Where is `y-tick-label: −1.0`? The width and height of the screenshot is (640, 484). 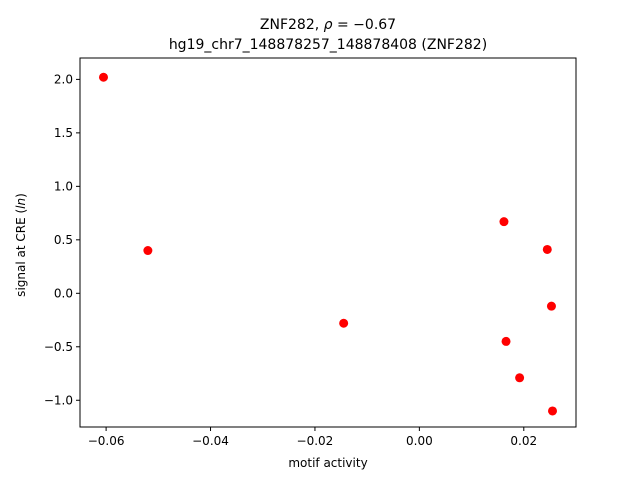
y-tick-label: −1.0 is located at coordinates (58, 400).